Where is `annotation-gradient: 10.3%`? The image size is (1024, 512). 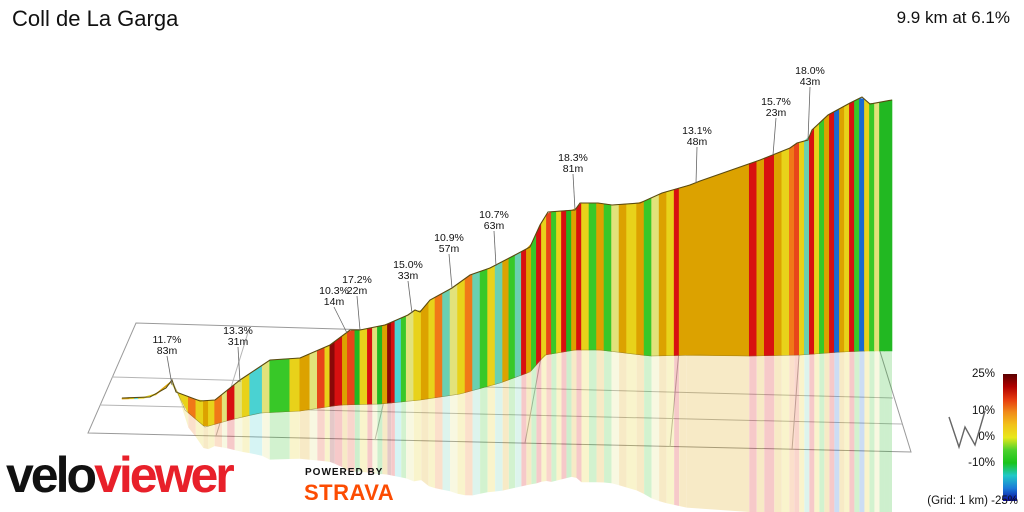 annotation-gradient: 10.3% is located at coordinates (334, 291).